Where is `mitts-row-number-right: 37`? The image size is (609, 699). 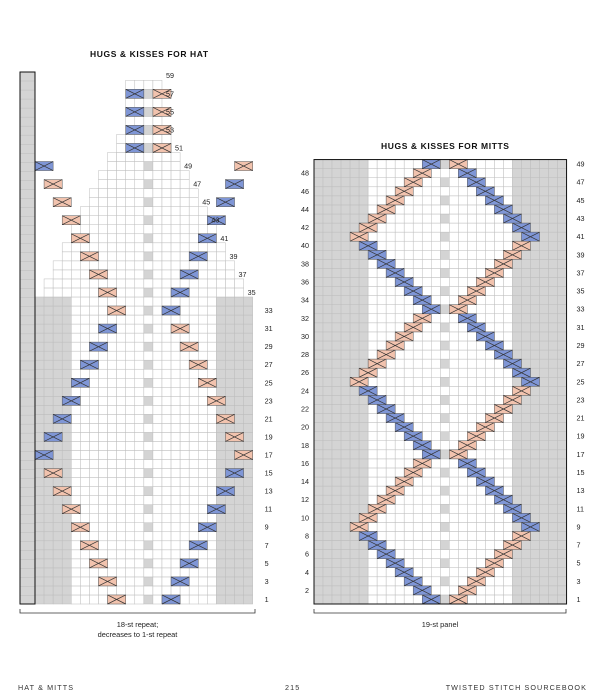
mitts-row-number-right: 37 is located at coordinates (581, 272).